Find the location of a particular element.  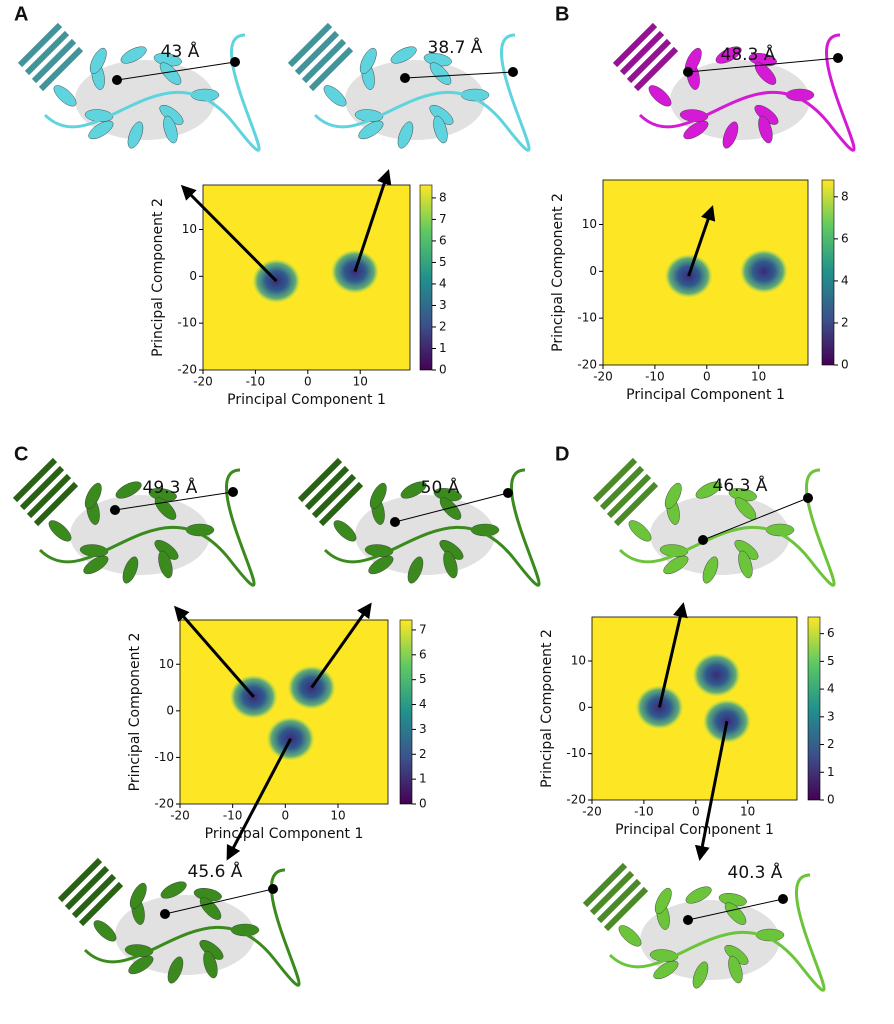

colorbar-tick-label: 2 is located at coordinates (443, 326).